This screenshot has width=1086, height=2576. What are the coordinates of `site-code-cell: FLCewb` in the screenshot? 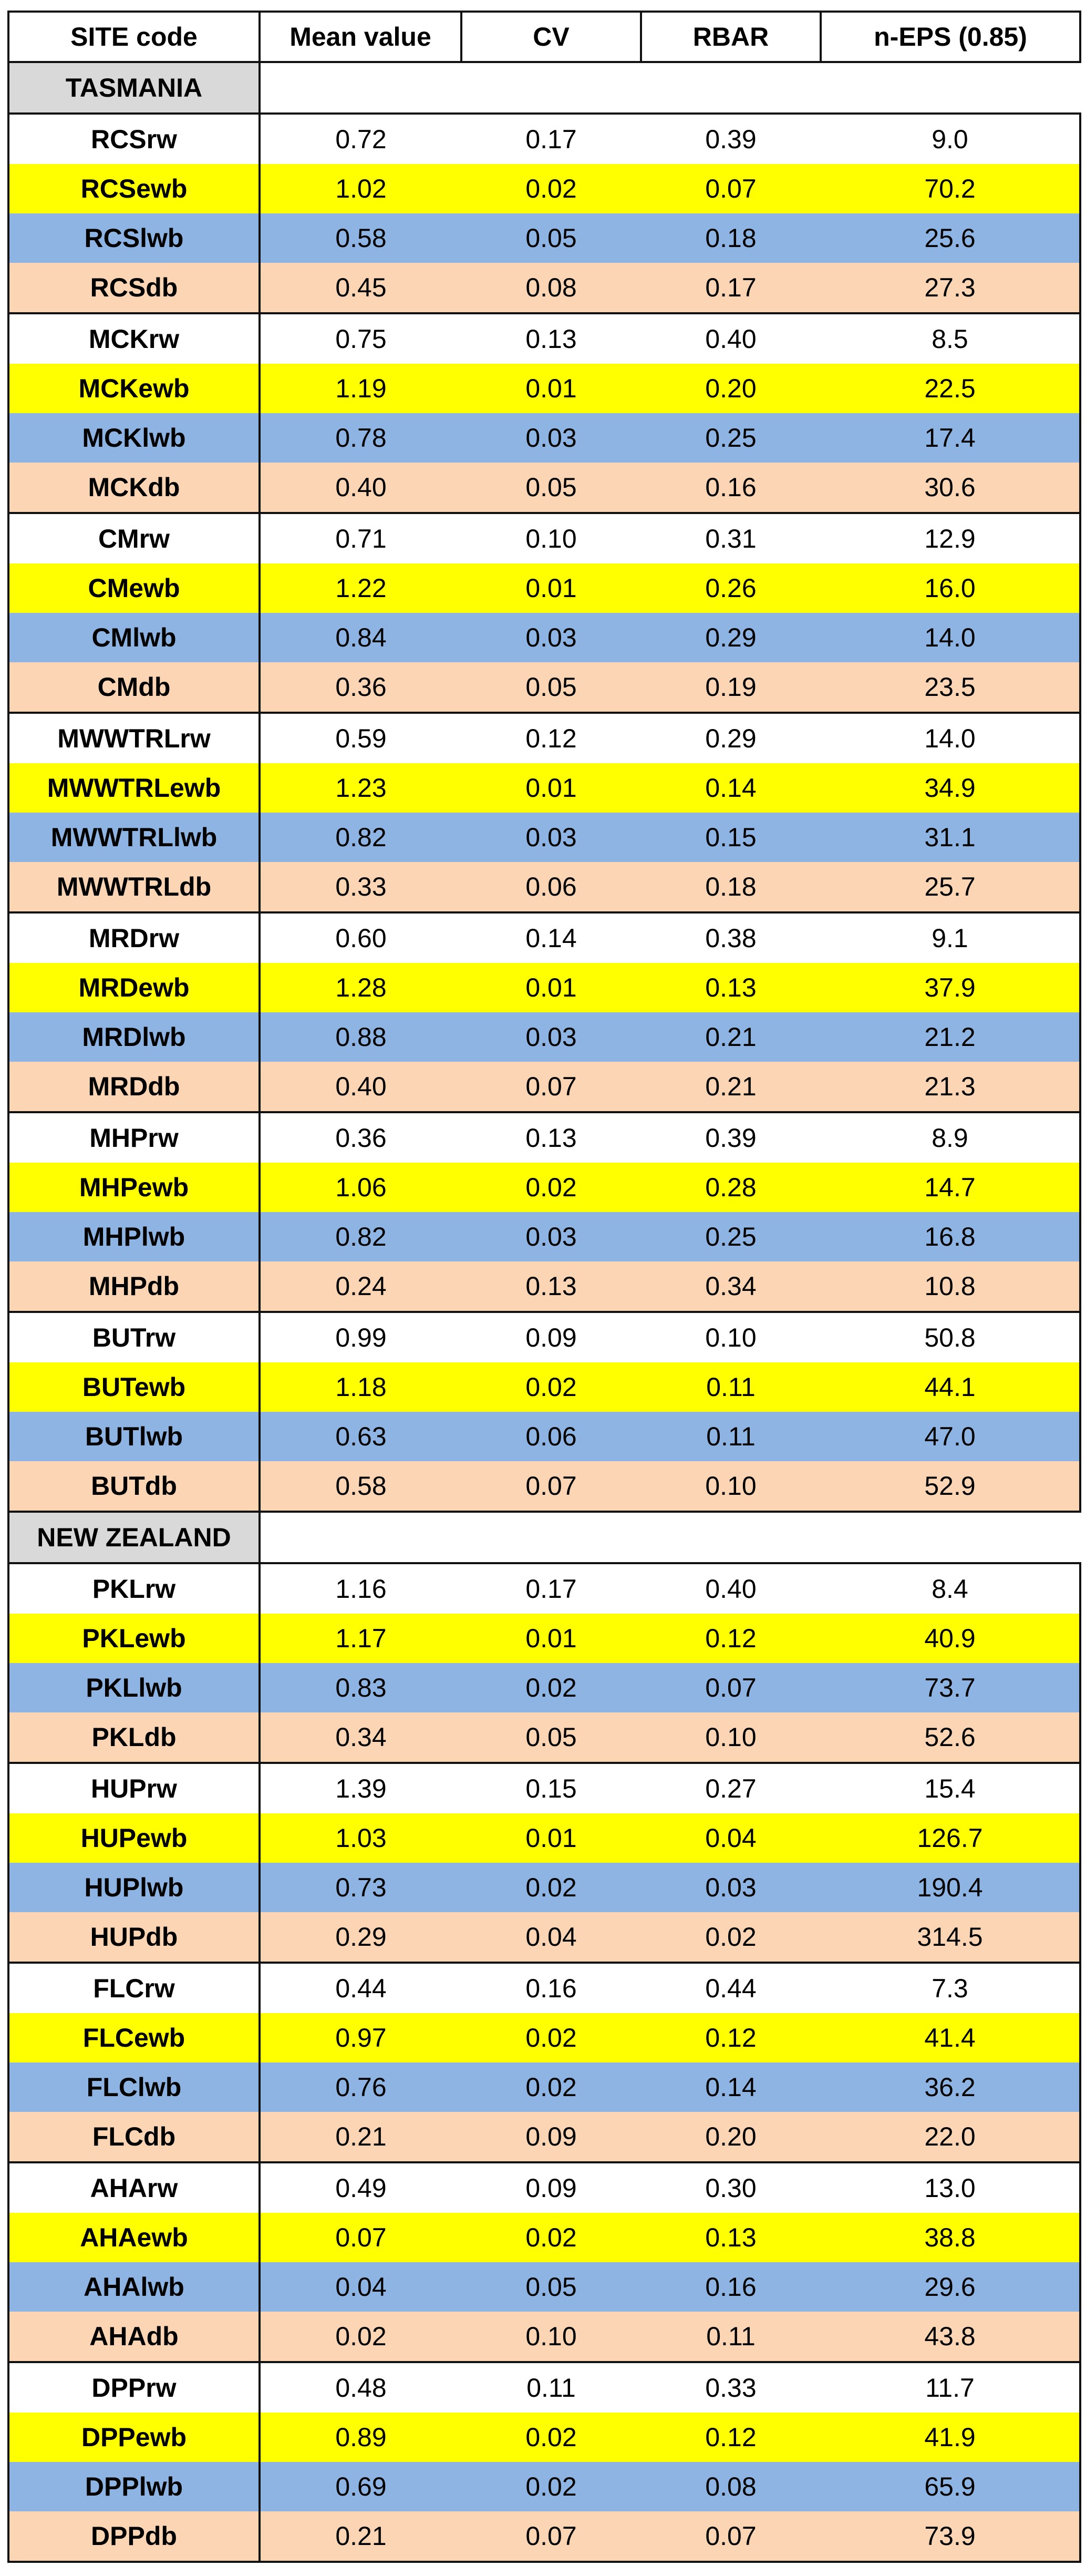 It's located at (134, 2037).